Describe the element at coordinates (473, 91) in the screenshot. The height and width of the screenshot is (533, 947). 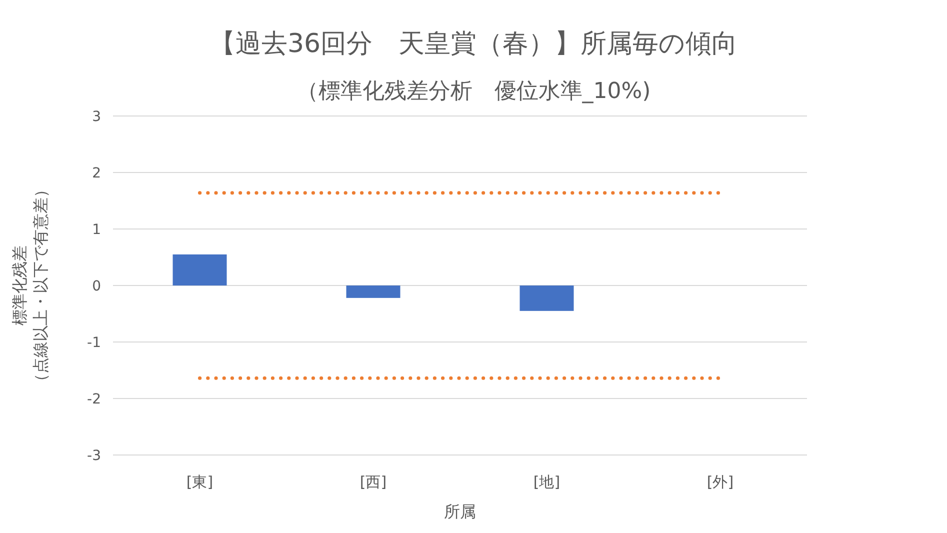
I see `chart-subtitle: （標準化残差分析 優位水準_10%)` at that location.